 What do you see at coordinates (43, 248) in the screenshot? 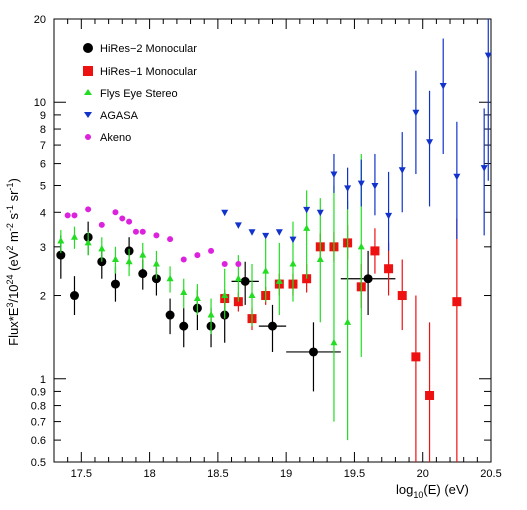
I see `y-tick-label: 3` at bounding box center [43, 248].